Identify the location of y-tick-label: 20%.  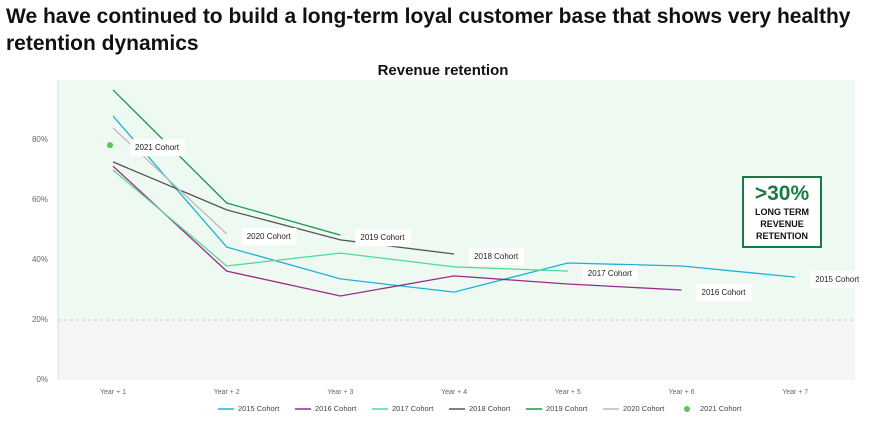
(40, 319).